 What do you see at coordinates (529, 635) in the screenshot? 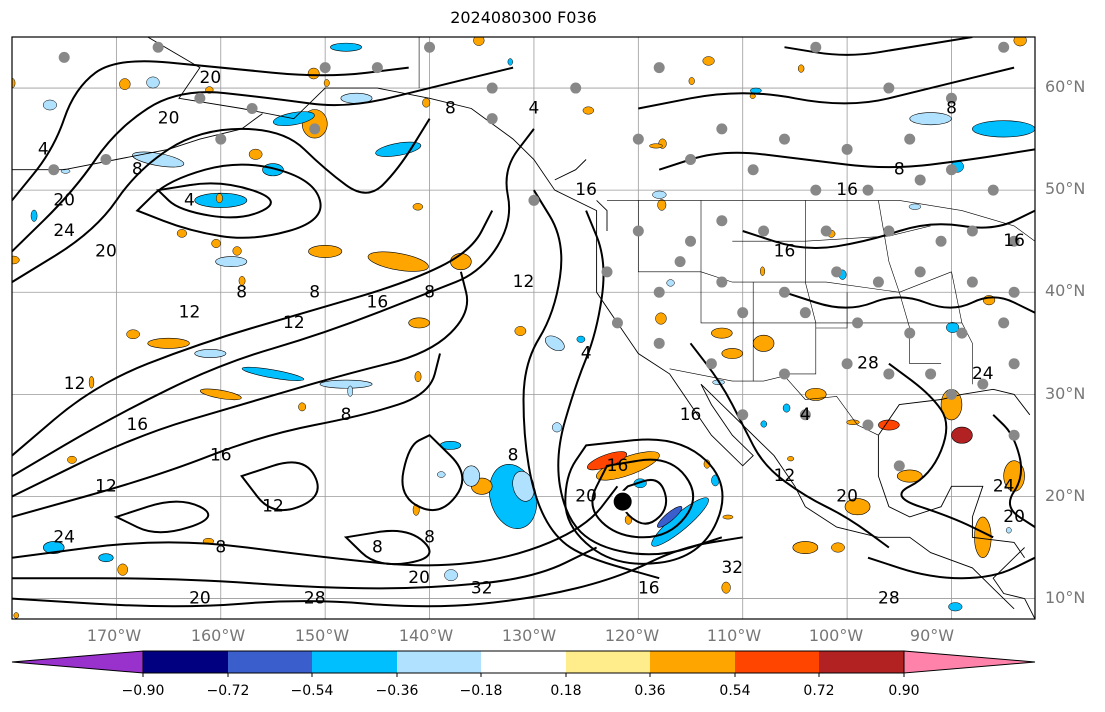
I see `lon-label-130w: 130°W` at bounding box center [529, 635].